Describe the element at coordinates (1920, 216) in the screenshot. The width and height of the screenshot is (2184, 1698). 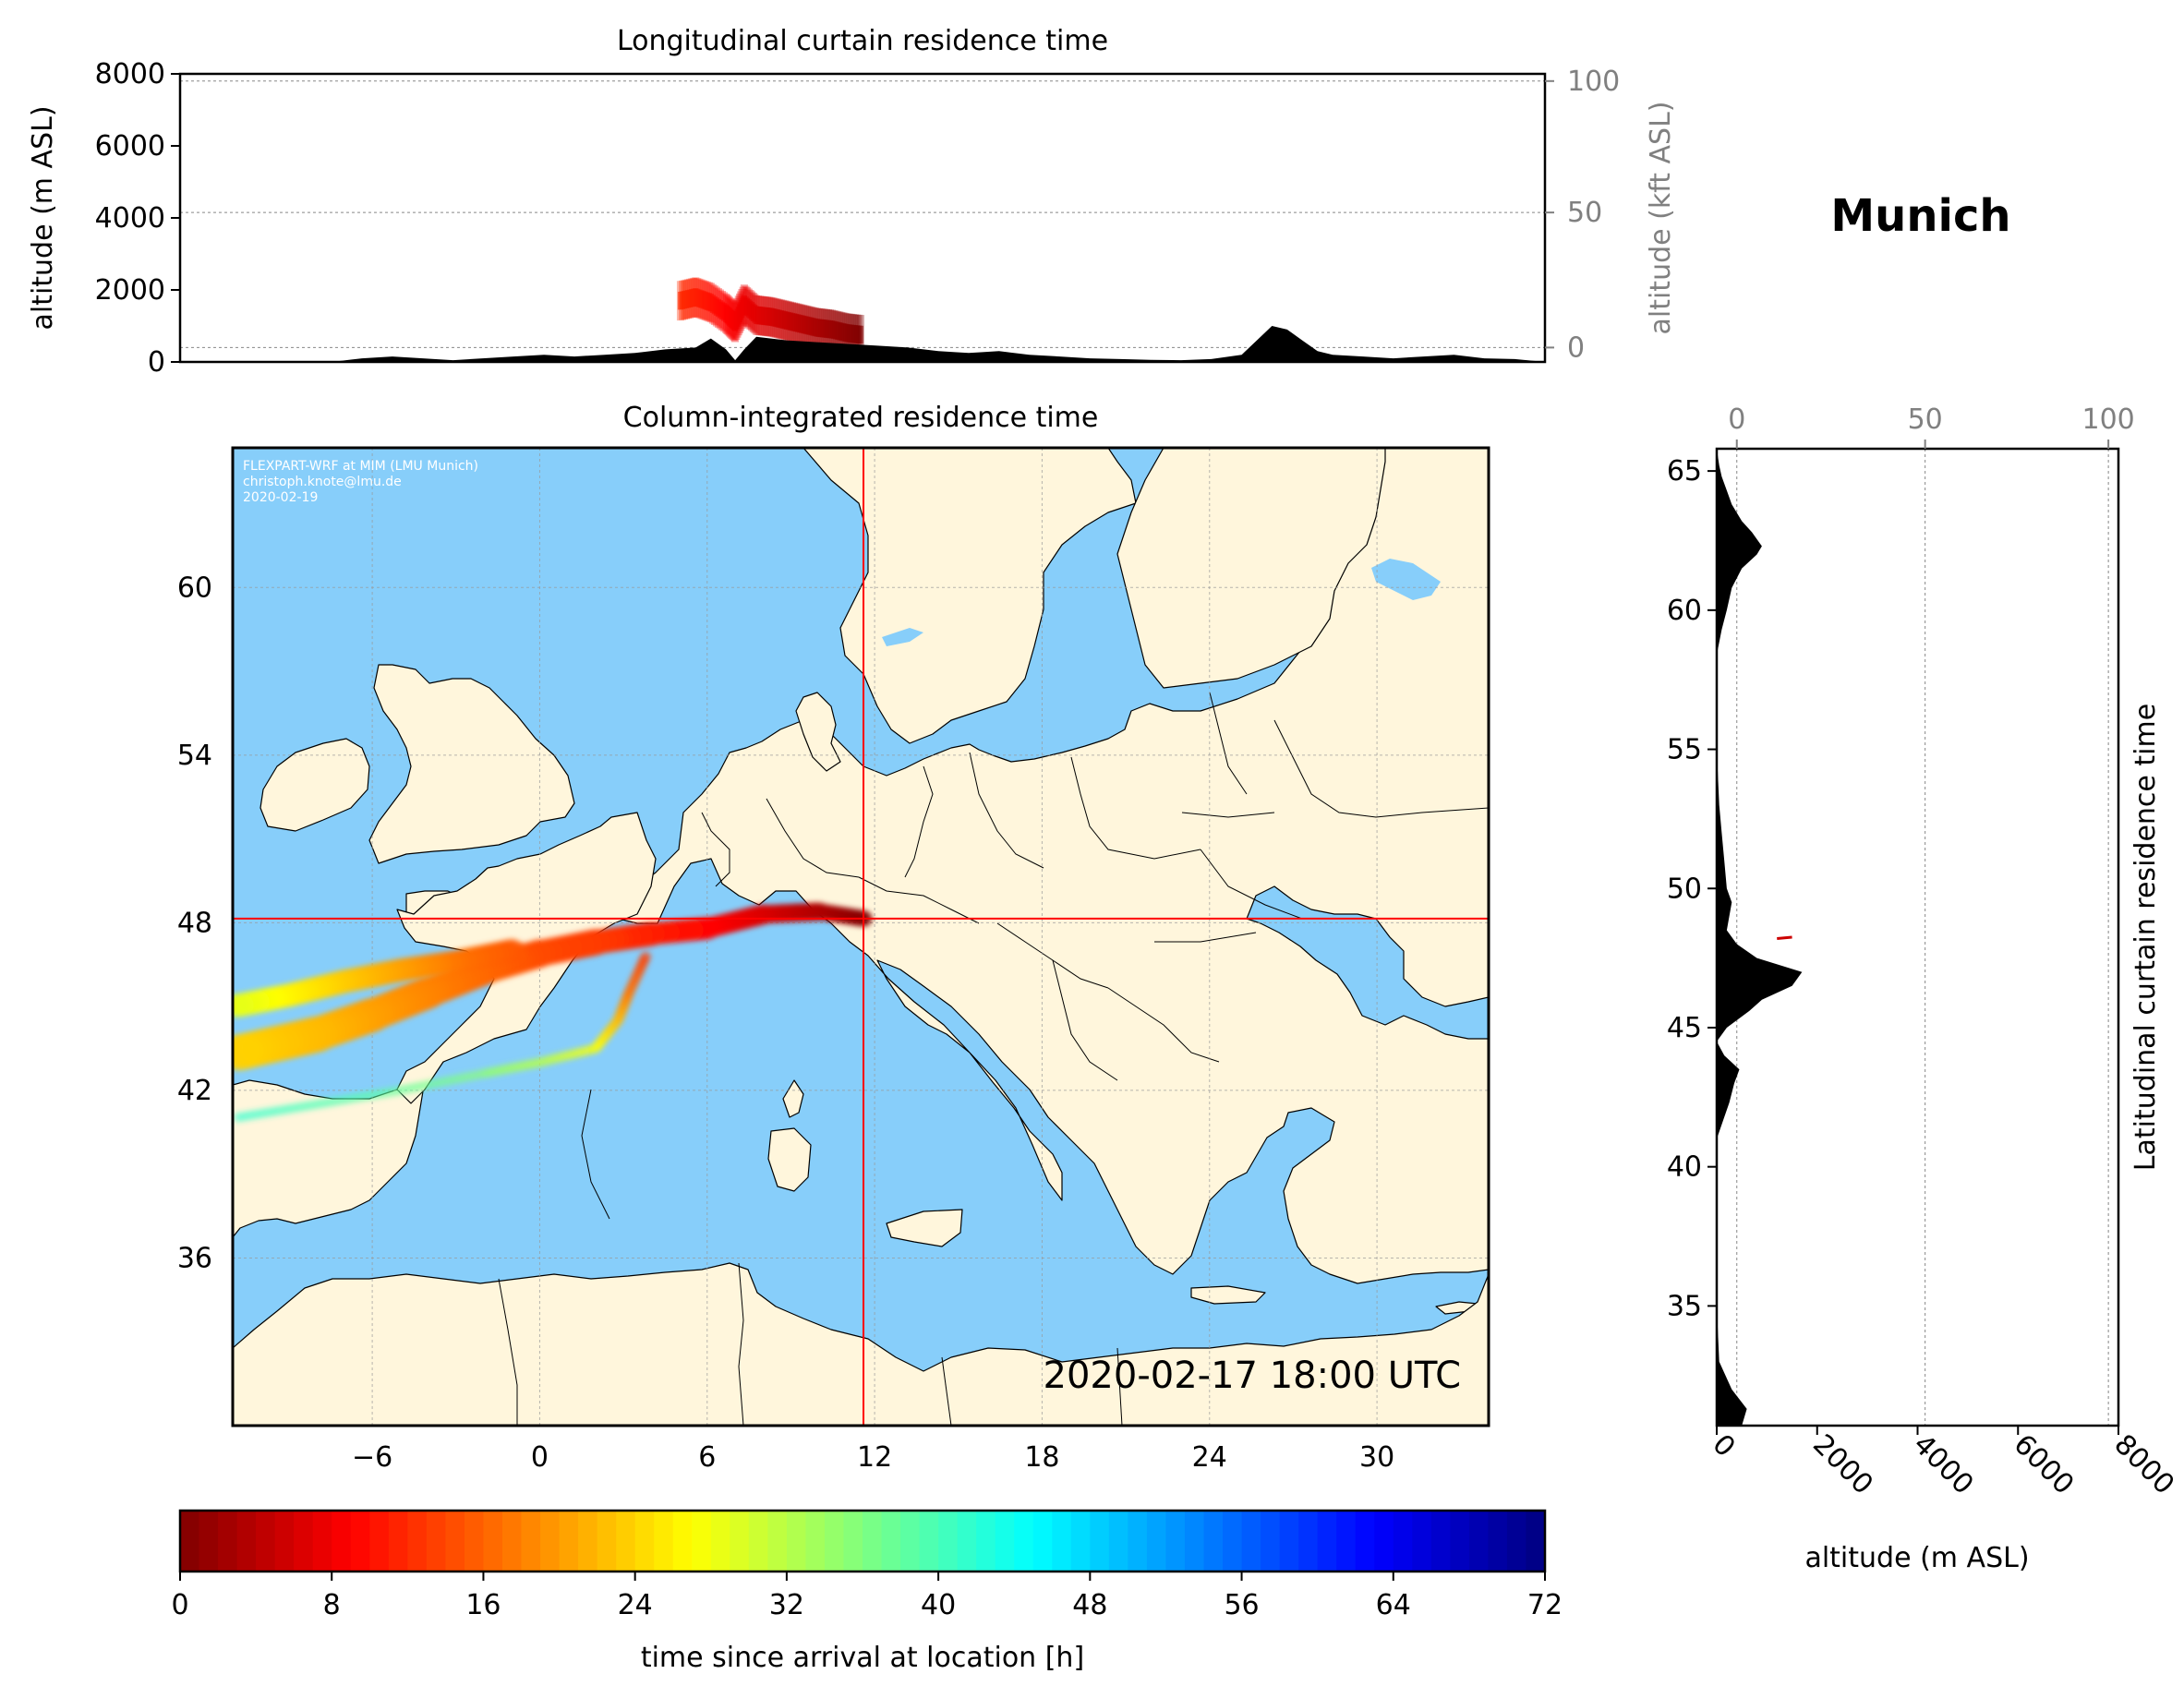
I see `location-title: Munich` at that location.